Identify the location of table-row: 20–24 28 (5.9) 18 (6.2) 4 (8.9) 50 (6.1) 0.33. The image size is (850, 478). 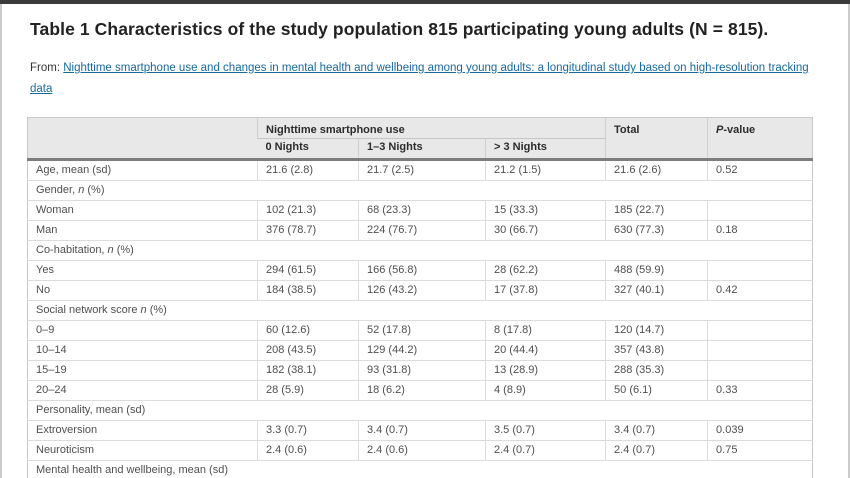
(420, 390).